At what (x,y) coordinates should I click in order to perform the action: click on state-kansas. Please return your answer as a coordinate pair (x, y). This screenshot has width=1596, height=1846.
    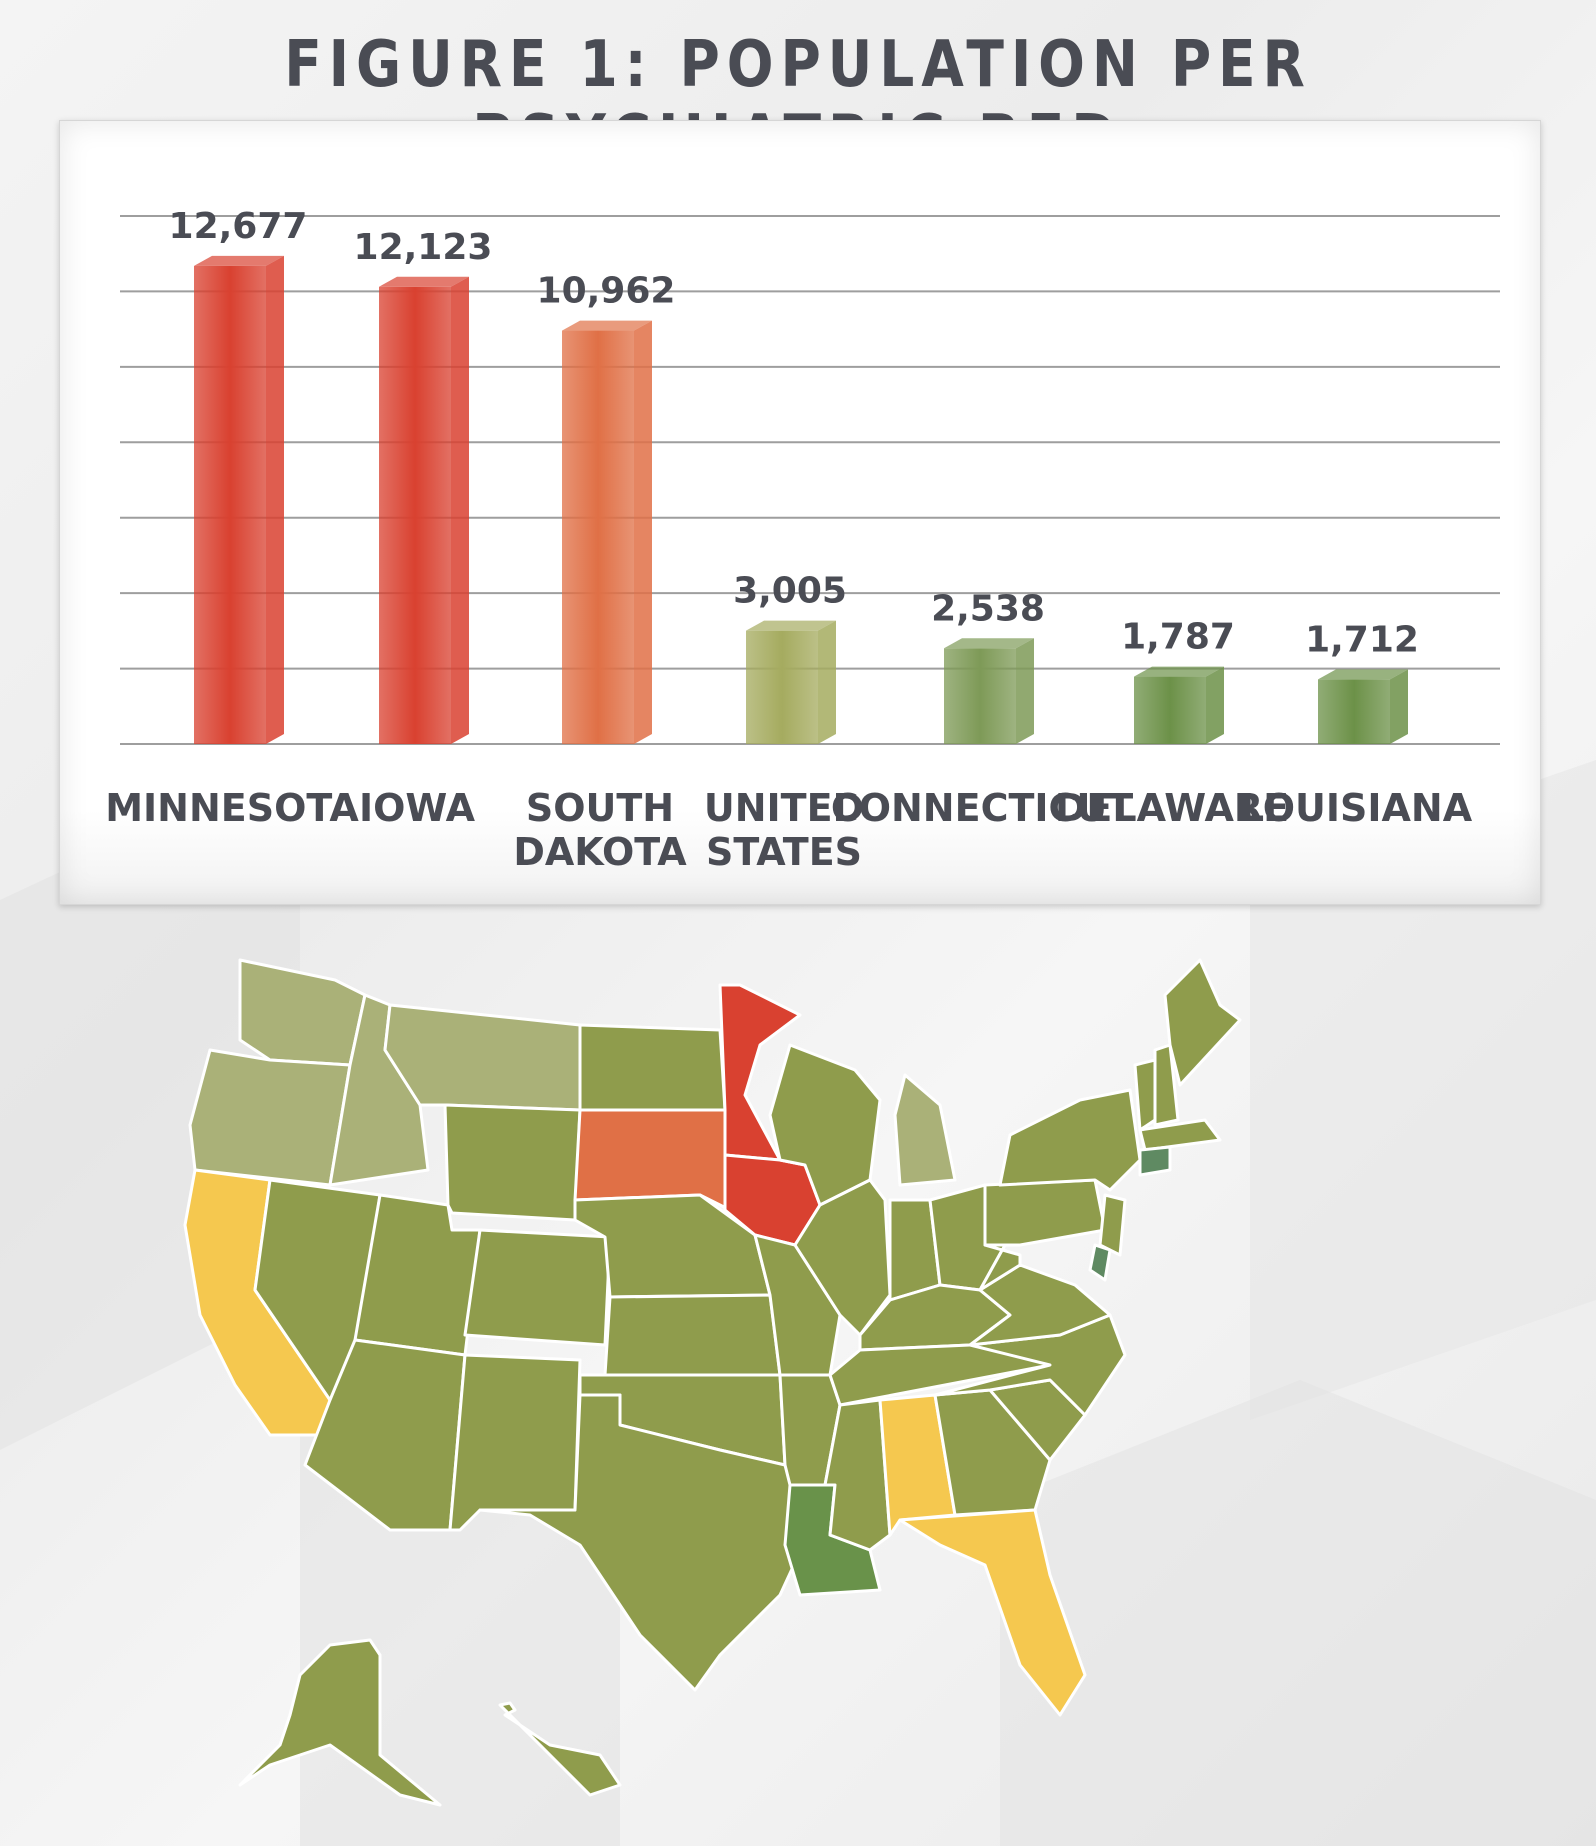
    Looking at the image, I should click on (692, 1335).